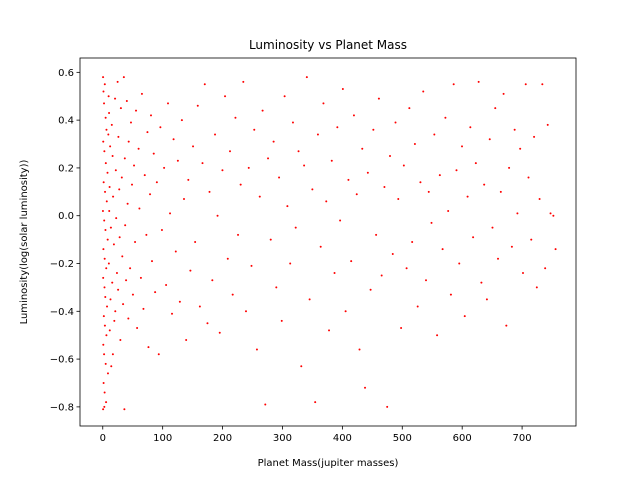  What do you see at coordinates (222, 438) in the screenshot?
I see `x-tick-label: 200` at bounding box center [222, 438].